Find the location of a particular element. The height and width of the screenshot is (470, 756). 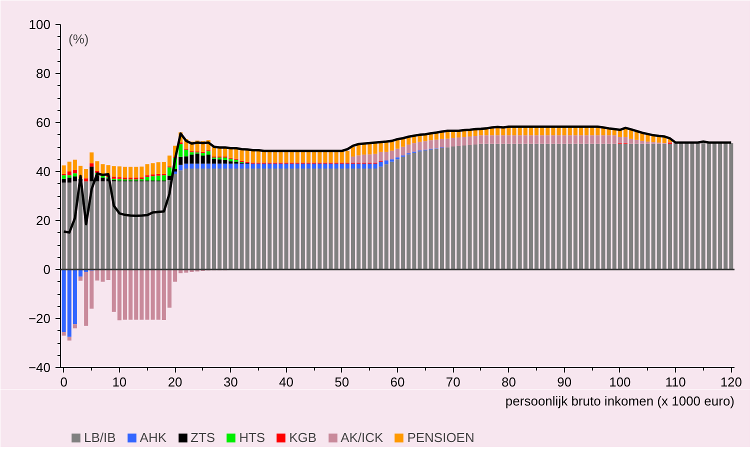

legend-label: KGB is located at coordinates (303, 437).